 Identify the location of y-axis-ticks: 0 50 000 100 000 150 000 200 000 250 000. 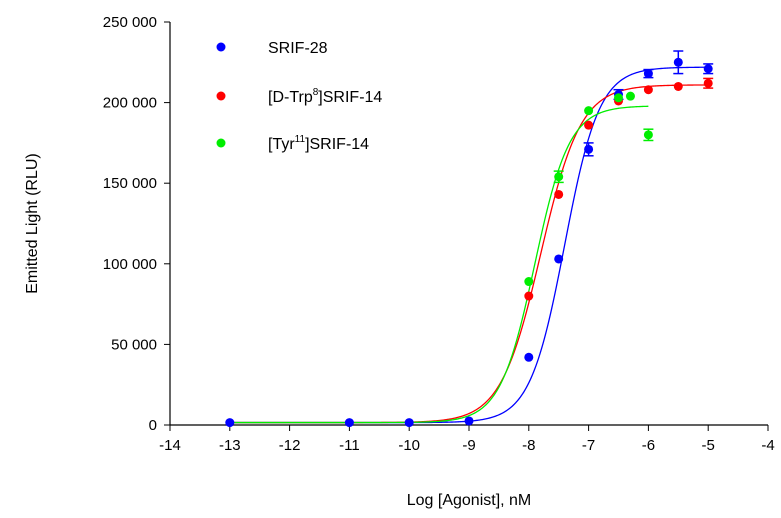
(136, 224).